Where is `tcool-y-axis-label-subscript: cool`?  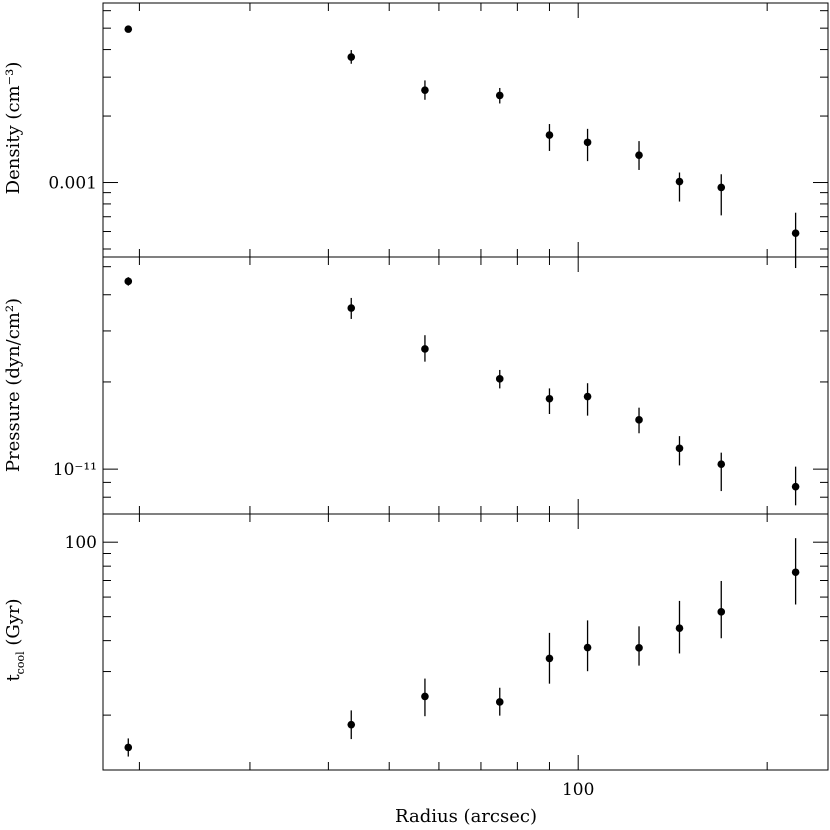
tcool-y-axis-label-subscript: cool is located at coordinates (20, 662).